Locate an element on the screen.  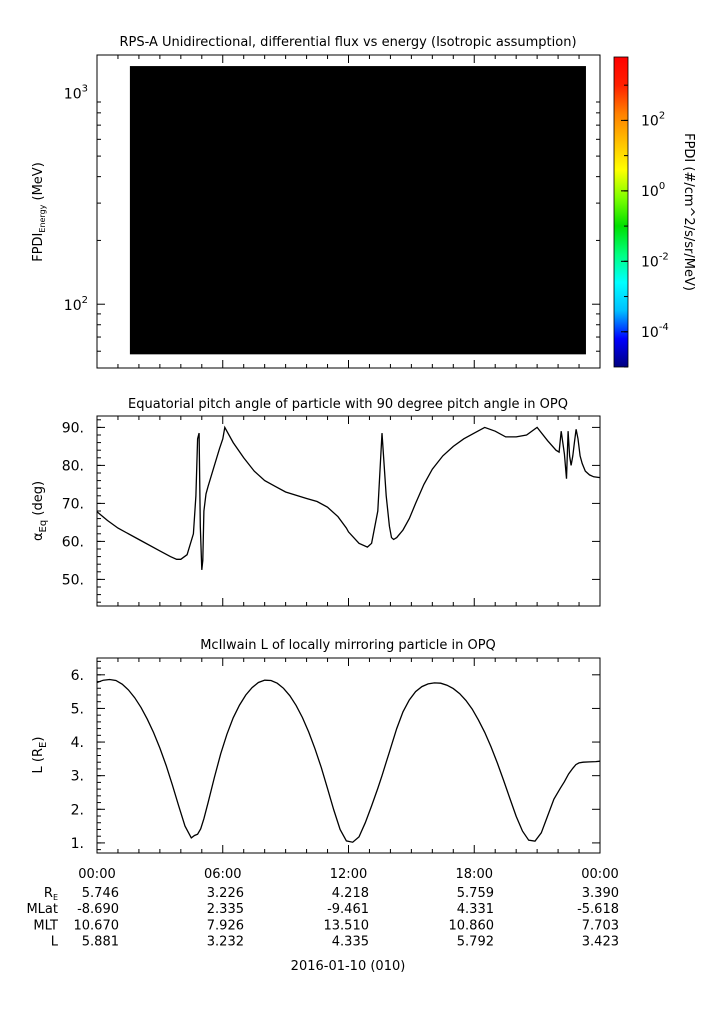
ephemeris-value: 4.331 is located at coordinates (475, 909).